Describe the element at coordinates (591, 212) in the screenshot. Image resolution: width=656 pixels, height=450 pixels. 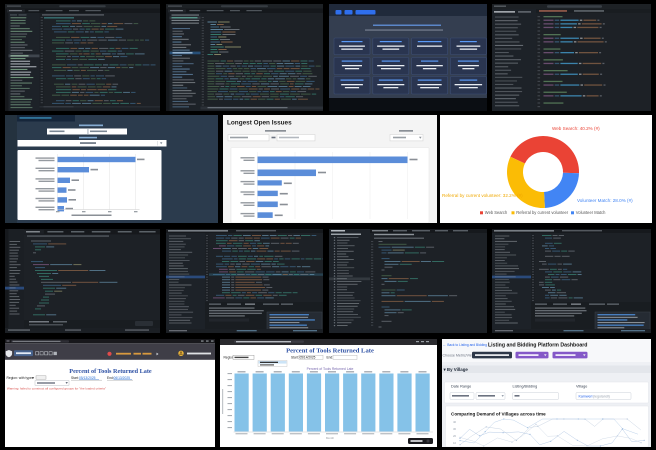
I see `svg-text: Volunteer Match` at that location.